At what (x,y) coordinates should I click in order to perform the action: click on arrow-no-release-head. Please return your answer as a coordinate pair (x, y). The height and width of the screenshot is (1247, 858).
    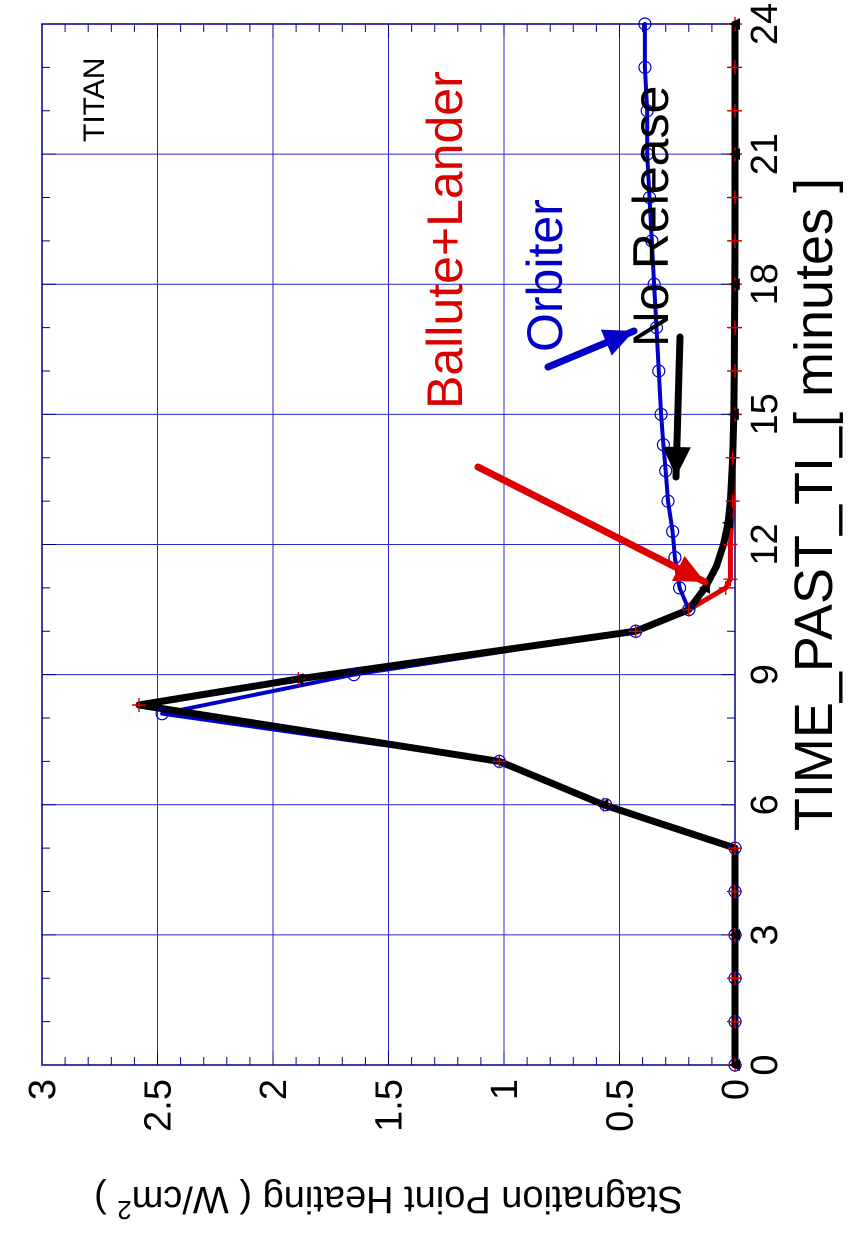
    Looking at the image, I should click on (676, 461).